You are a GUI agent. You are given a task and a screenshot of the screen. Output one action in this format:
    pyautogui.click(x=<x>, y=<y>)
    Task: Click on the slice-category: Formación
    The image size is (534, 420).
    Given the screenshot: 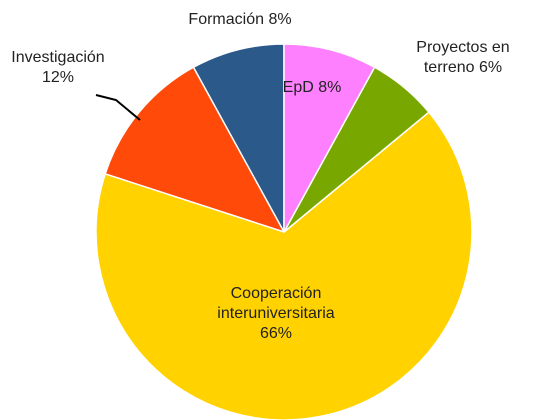 What is the action you would take?
    pyautogui.click(x=226, y=19)
    